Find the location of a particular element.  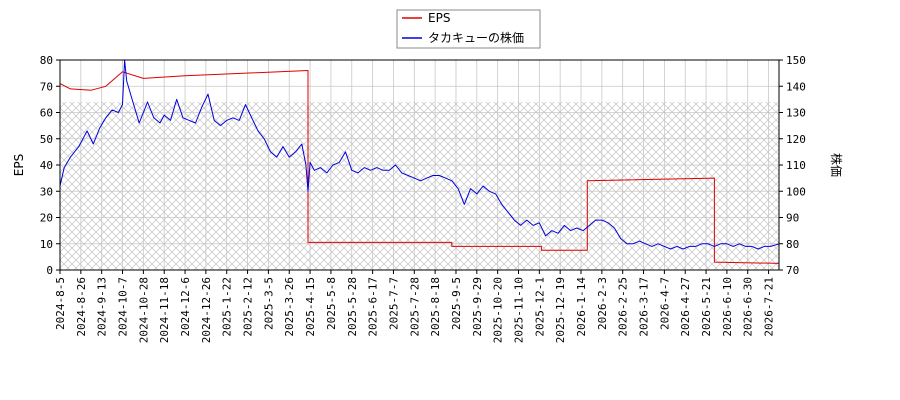

y-right-tick-label: 110 is located at coordinates (796, 165).